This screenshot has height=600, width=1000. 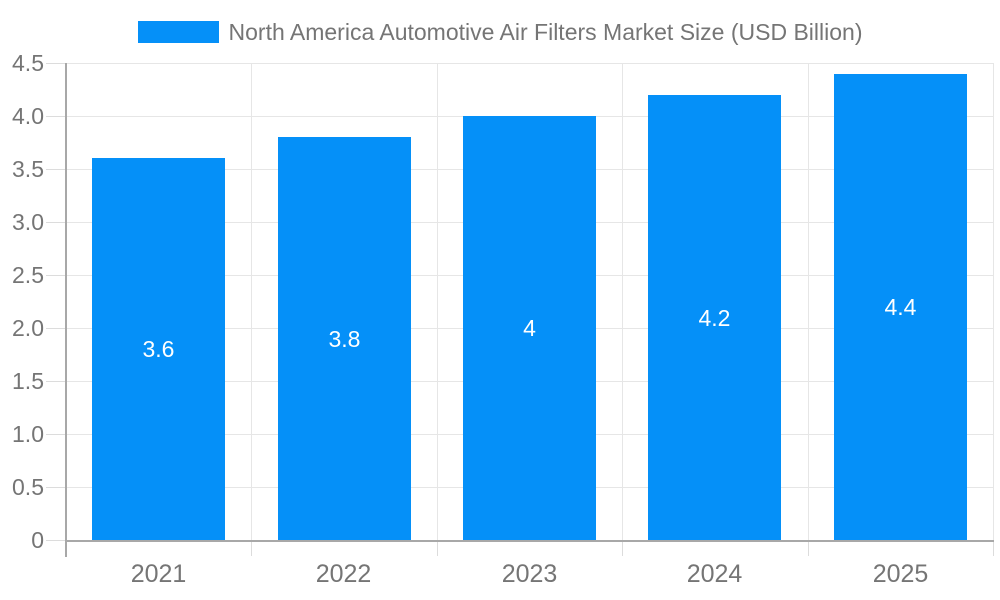 I want to click on bar-value-label: 4.2, so click(x=714, y=318).